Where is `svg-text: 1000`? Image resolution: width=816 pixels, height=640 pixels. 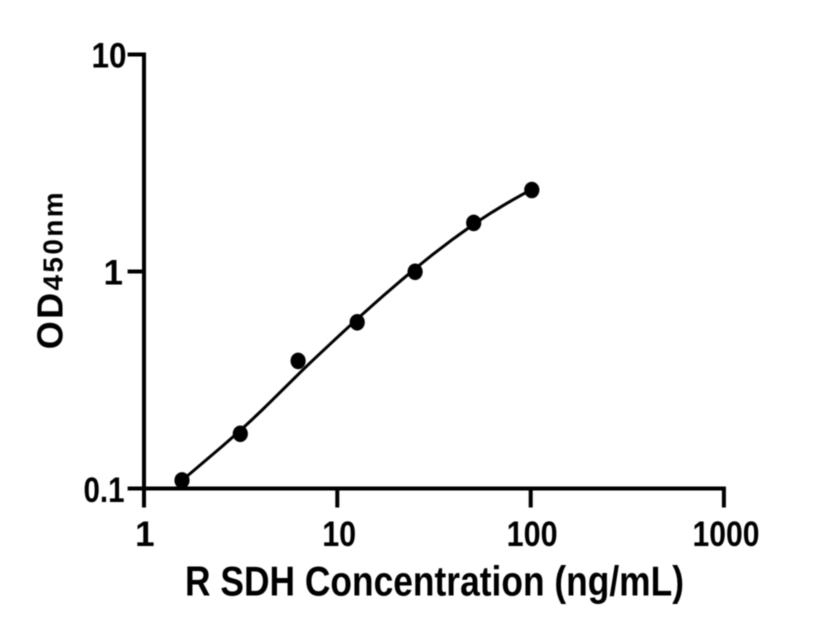 svg-text: 1000 is located at coordinates (726, 534).